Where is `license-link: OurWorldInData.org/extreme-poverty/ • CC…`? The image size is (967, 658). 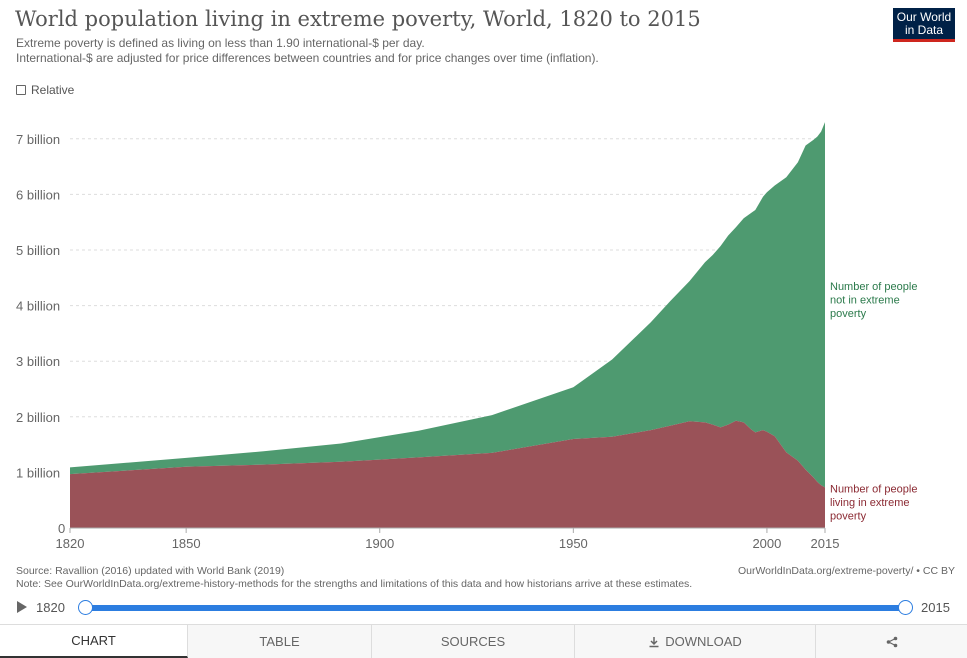 license-link: OurWorldInData.org/extreme-poverty/ • CC… is located at coordinates (846, 571).